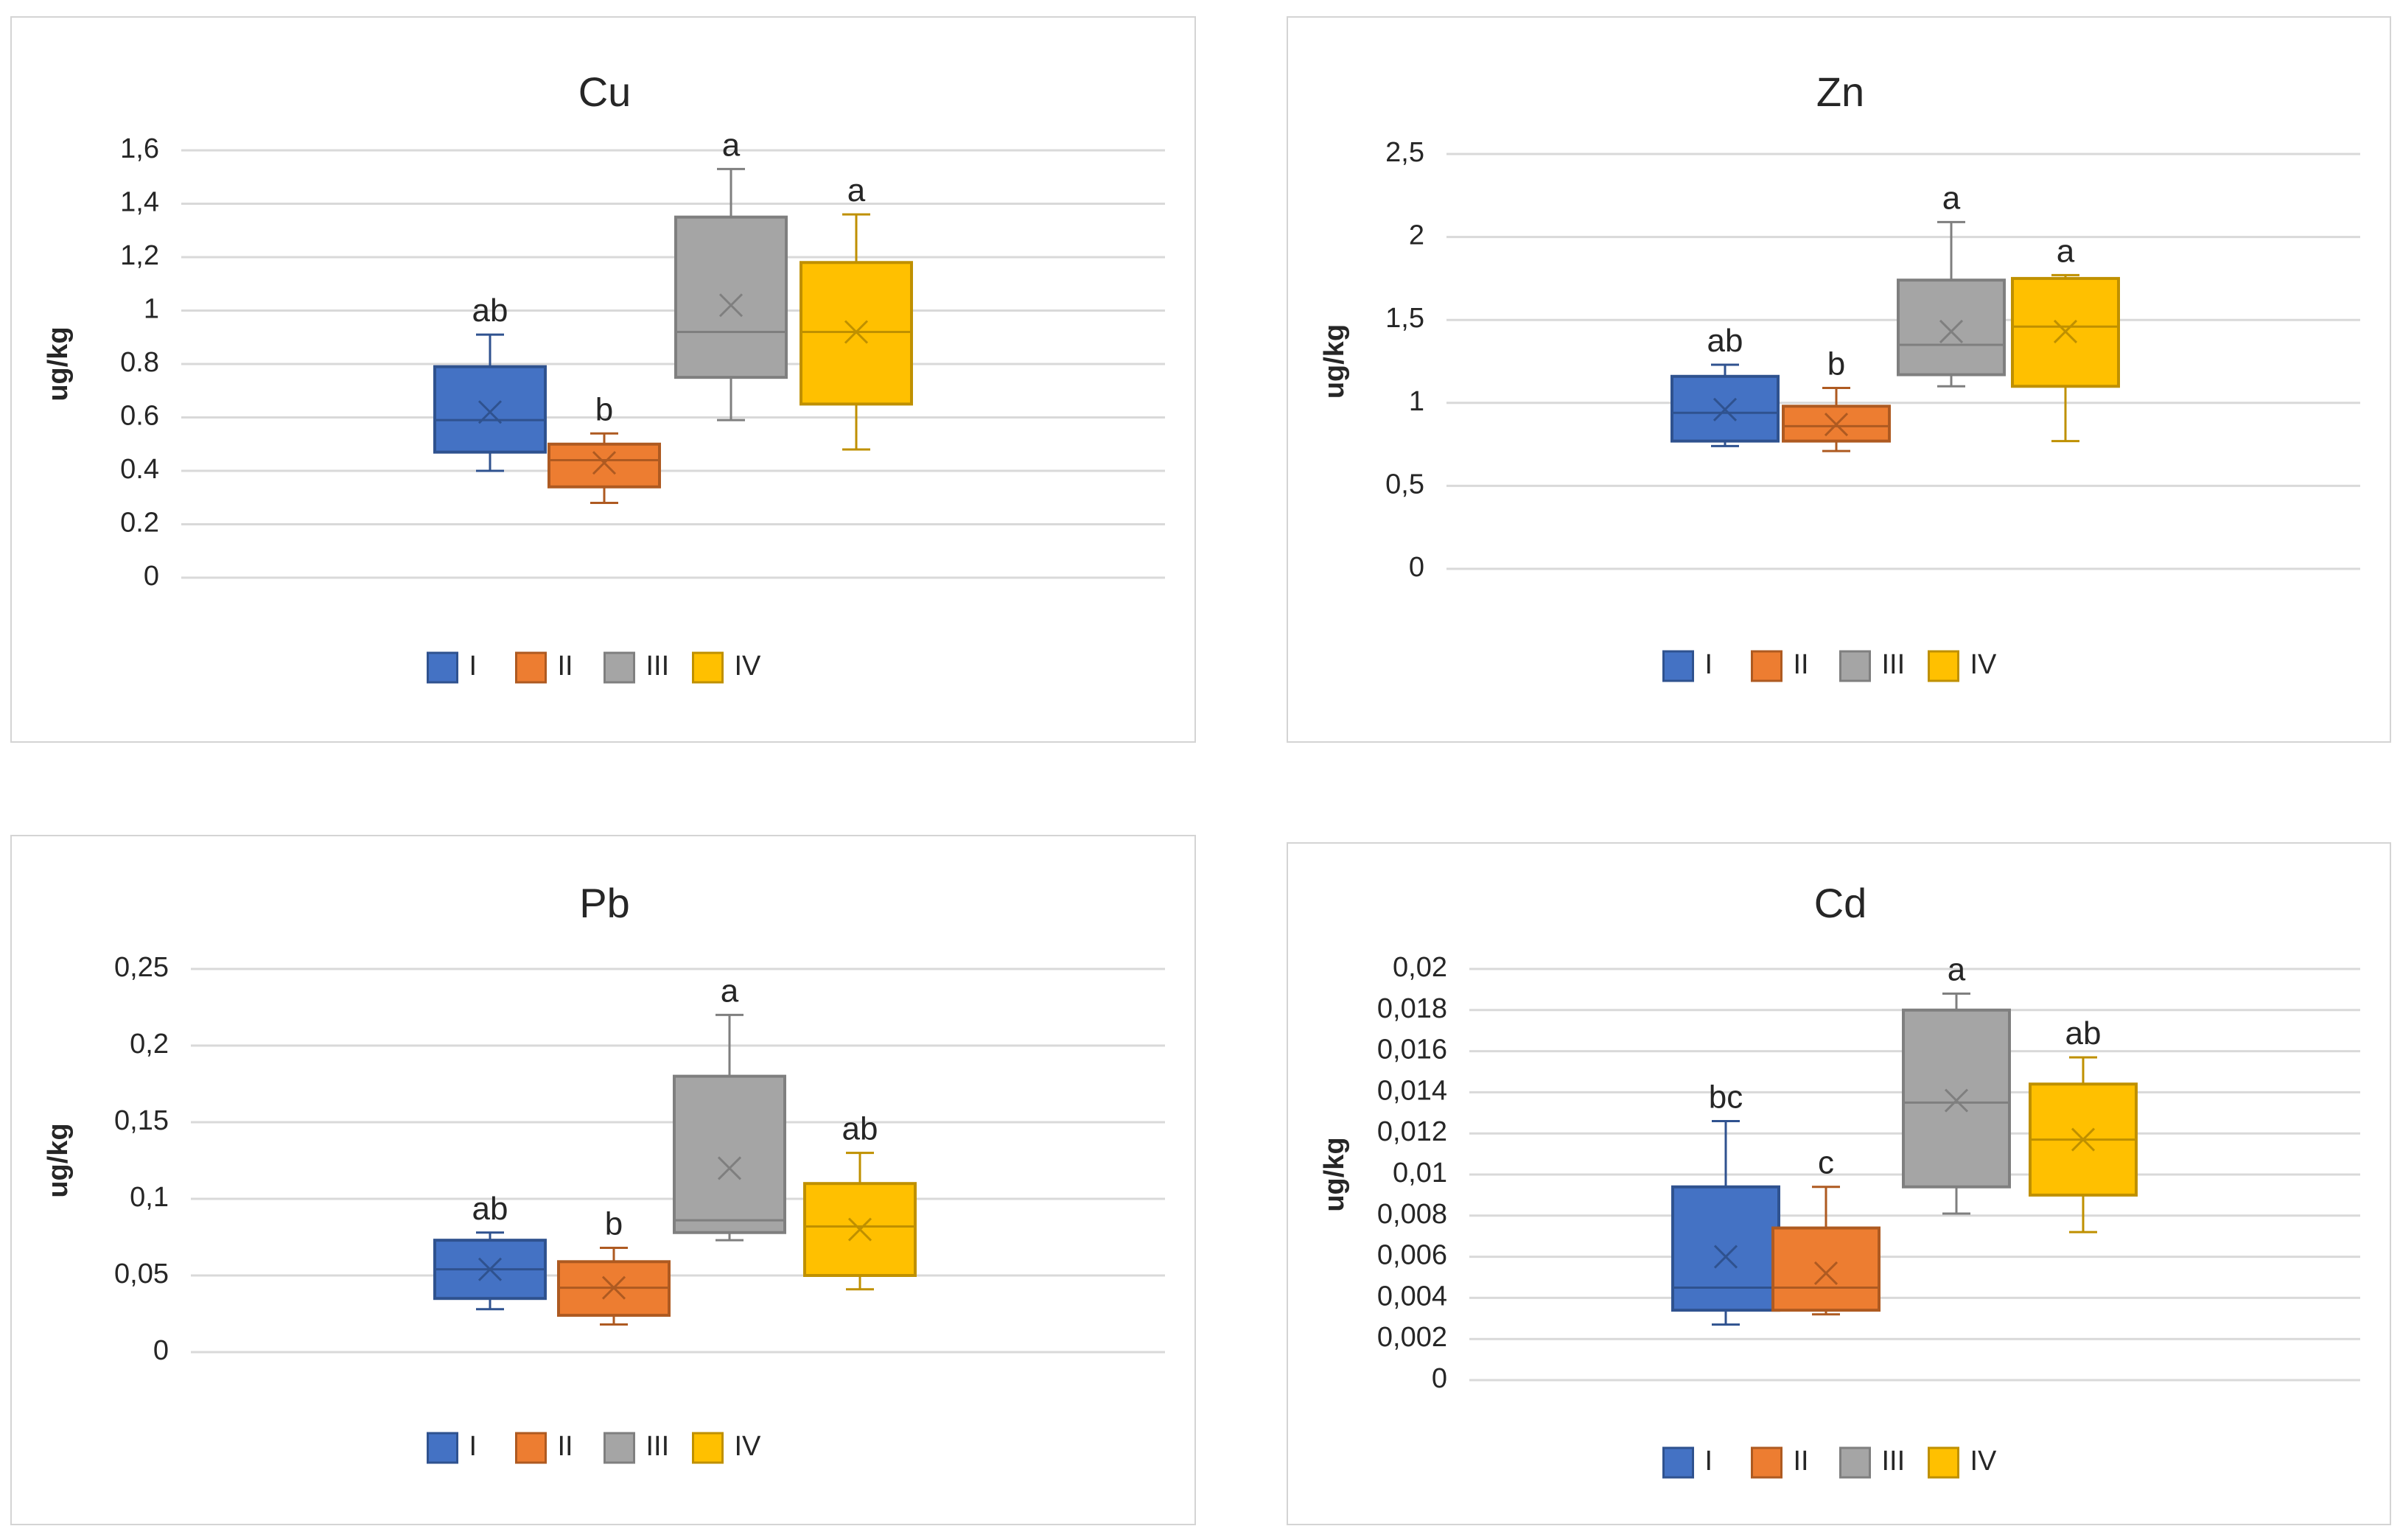 The image size is (2400, 1540). What do you see at coordinates (139, 523) in the screenshot?
I see `y-tick-label: 0.2` at bounding box center [139, 523].